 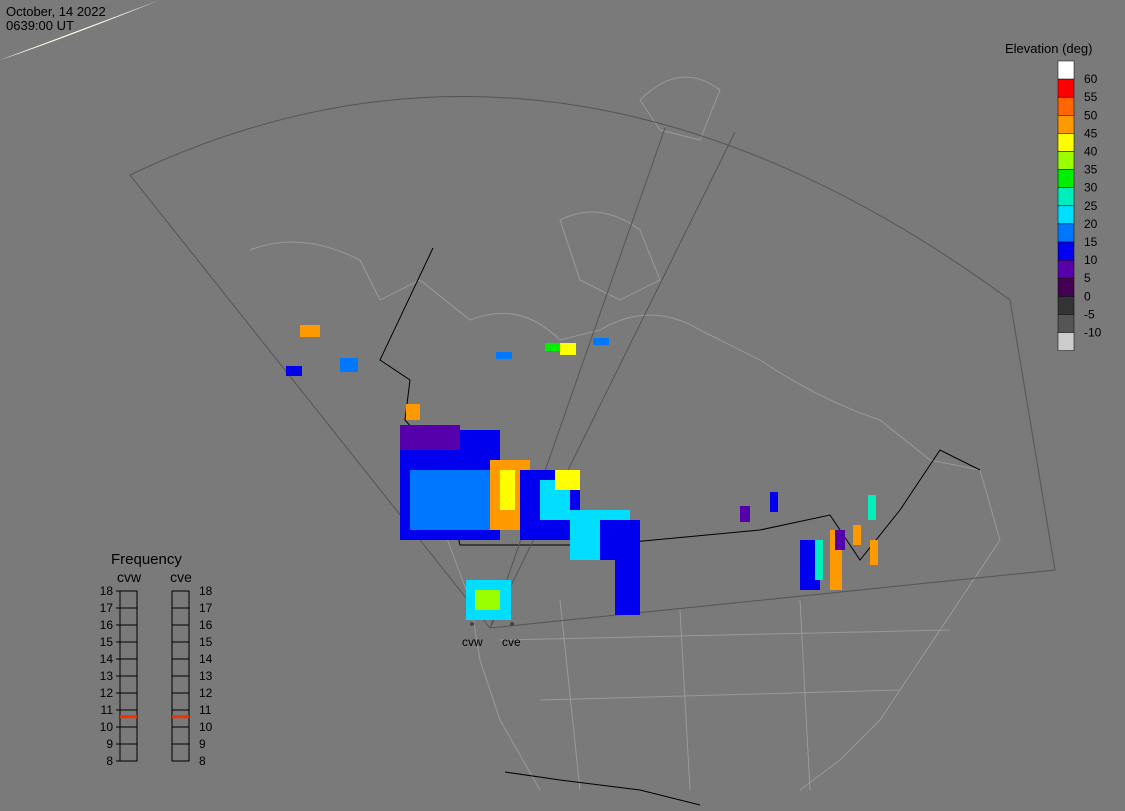 What do you see at coordinates (1089, 314) in the screenshot?
I see `colorbar-tick-label: -5` at bounding box center [1089, 314].